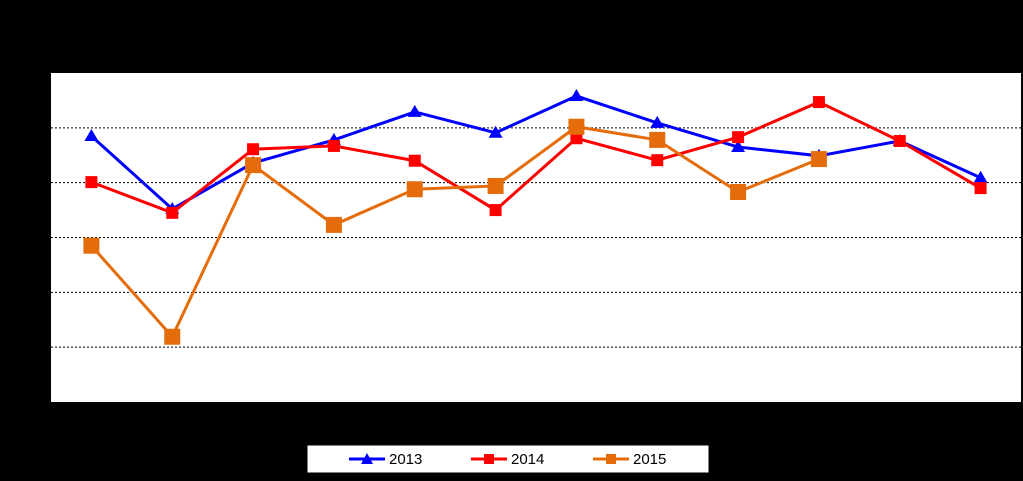  I want to click on y-tick-label: 2, so click(39, 291).